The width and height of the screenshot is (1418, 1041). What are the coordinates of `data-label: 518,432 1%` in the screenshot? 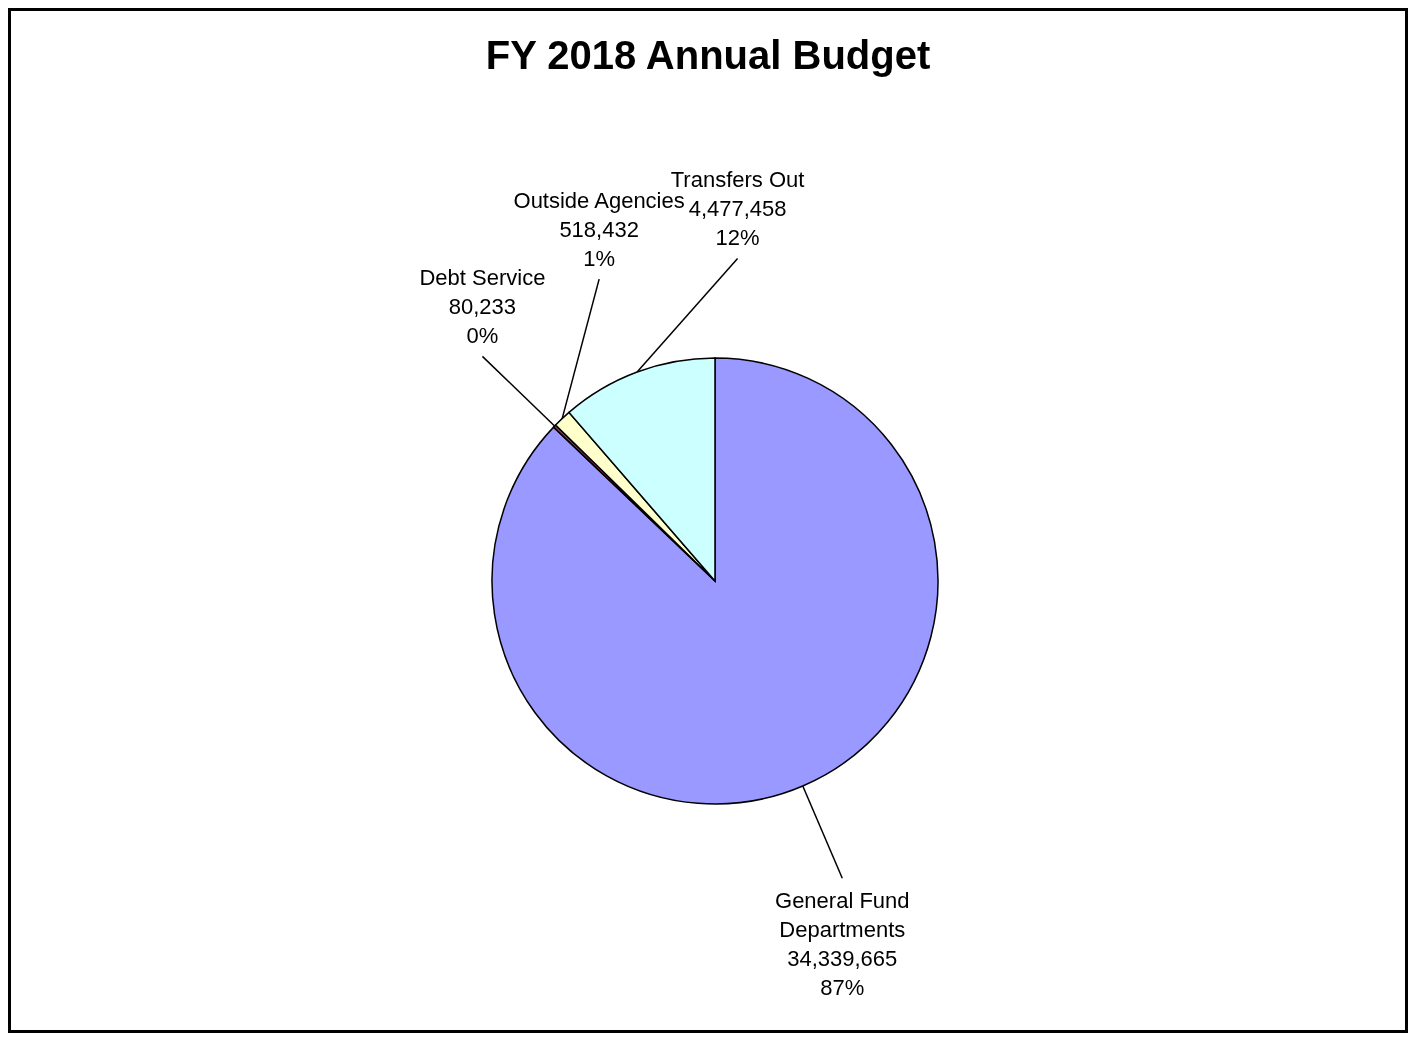 It's located at (599, 244).